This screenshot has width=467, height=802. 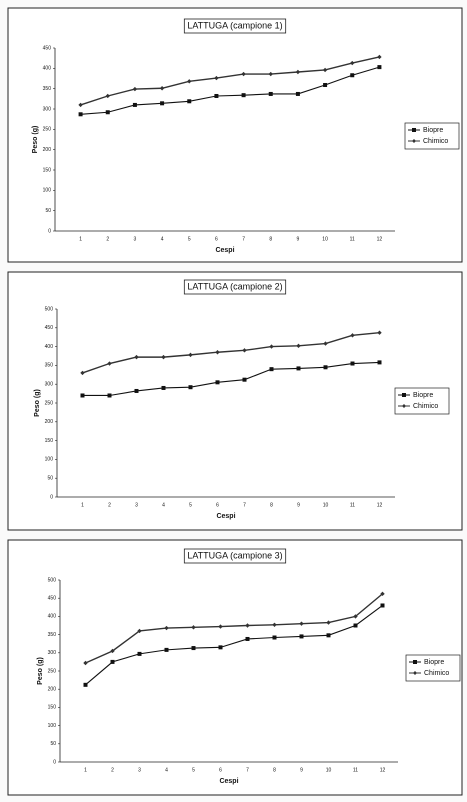 What do you see at coordinates (112, 770) in the screenshot?
I see `x-tick-label: 2` at bounding box center [112, 770].